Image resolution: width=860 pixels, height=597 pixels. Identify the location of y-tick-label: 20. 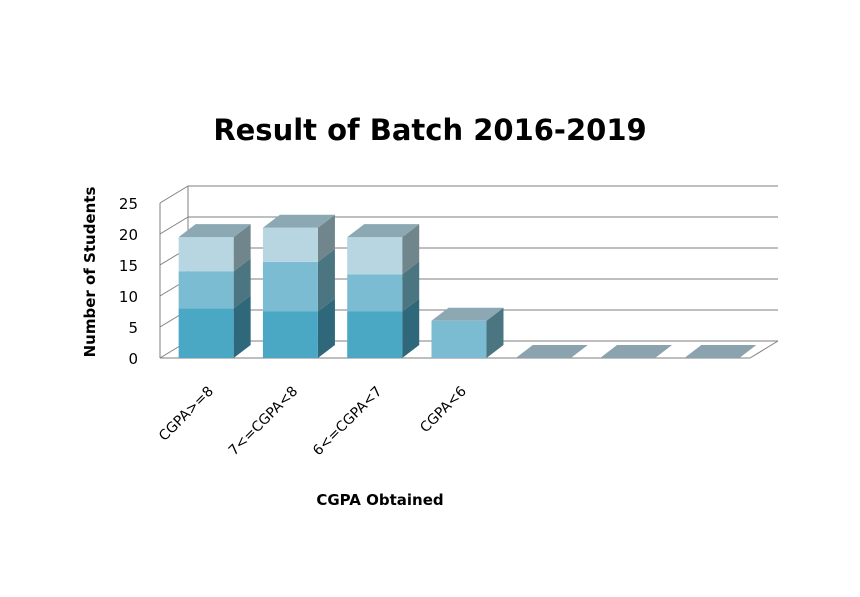
(128, 235).